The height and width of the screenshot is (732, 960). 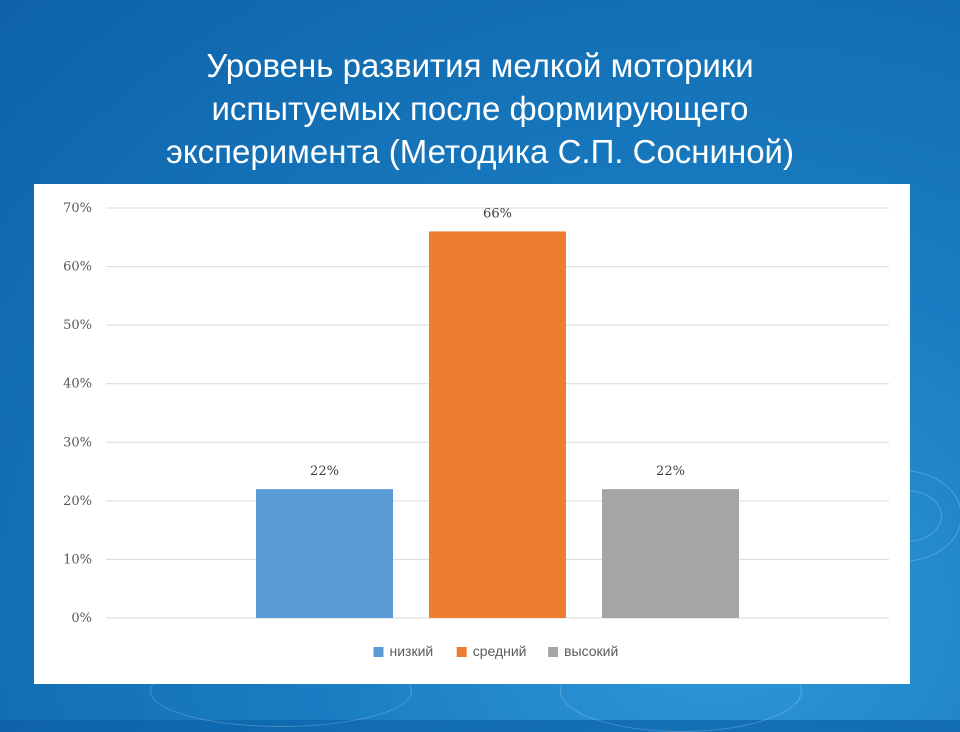 I want to click on y-tick-label: 50%, so click(x=77, y=325).